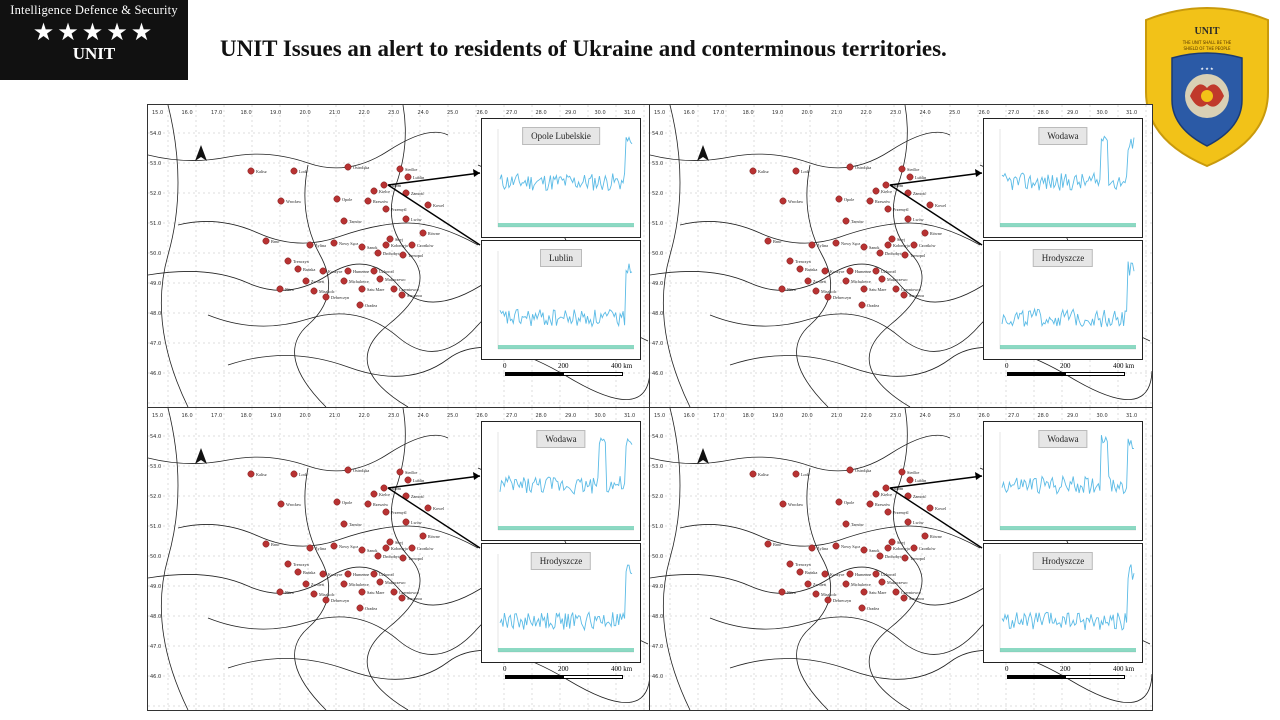 This screenshot has width=1280, height=720. What do you see at coordinates (155, 647) in the screenshot?
I see `svg-text: 47.0` at bounding box center [155, 647].